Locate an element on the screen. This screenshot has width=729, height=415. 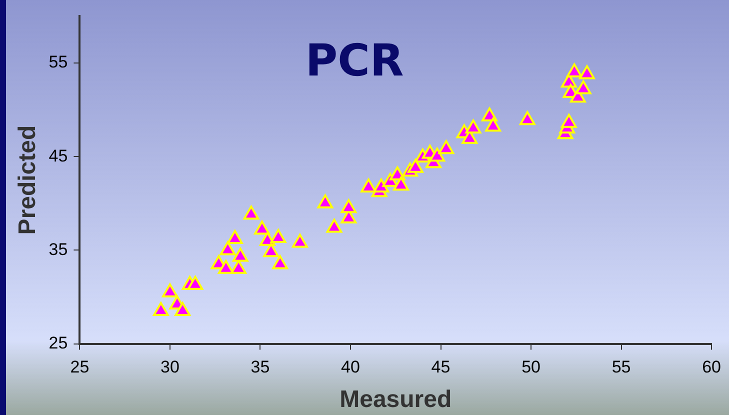
x-tick-label: 30 is located at coordinates (170, 367).